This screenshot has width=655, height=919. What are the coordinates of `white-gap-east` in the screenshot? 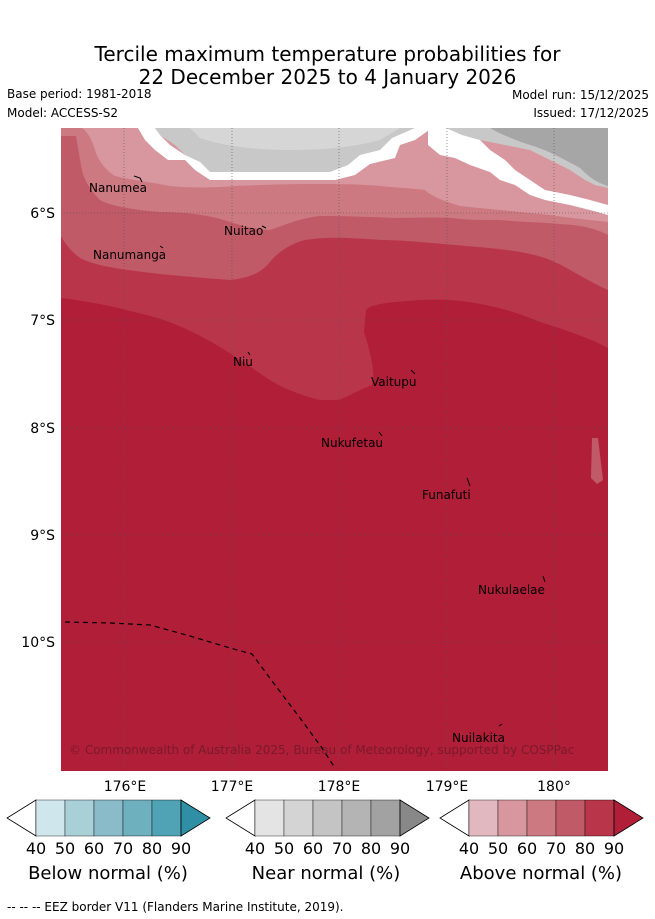 It's located at (518, 171).